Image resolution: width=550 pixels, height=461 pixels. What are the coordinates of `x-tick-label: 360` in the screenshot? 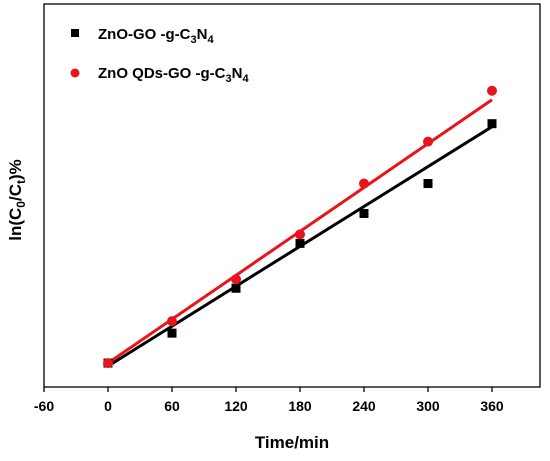 It's located at (492, 406).